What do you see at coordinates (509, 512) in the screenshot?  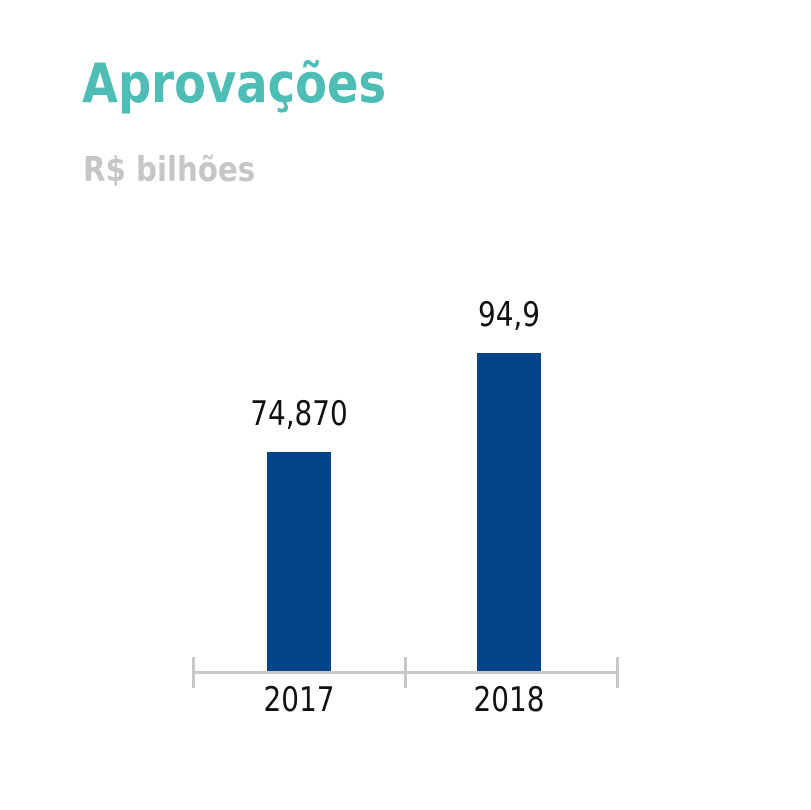 I see `bar-2018` at bounding box center [509, 512].